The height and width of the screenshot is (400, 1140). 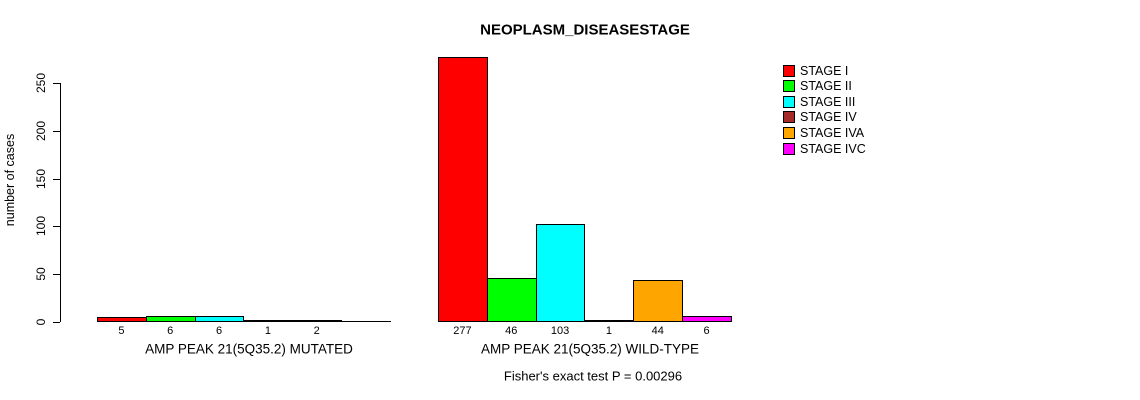 I want to click on bar-value-label: 2, so click(x=316, y=331).